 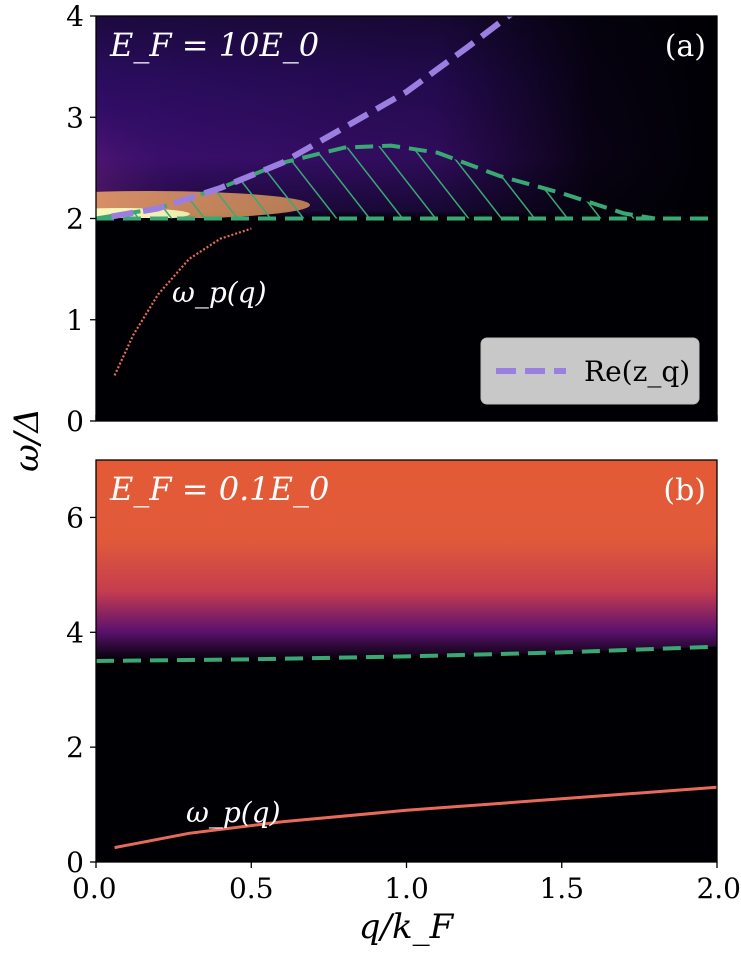 I want to click on b-xtick-label: 1.0, so click(x=406, y=888).